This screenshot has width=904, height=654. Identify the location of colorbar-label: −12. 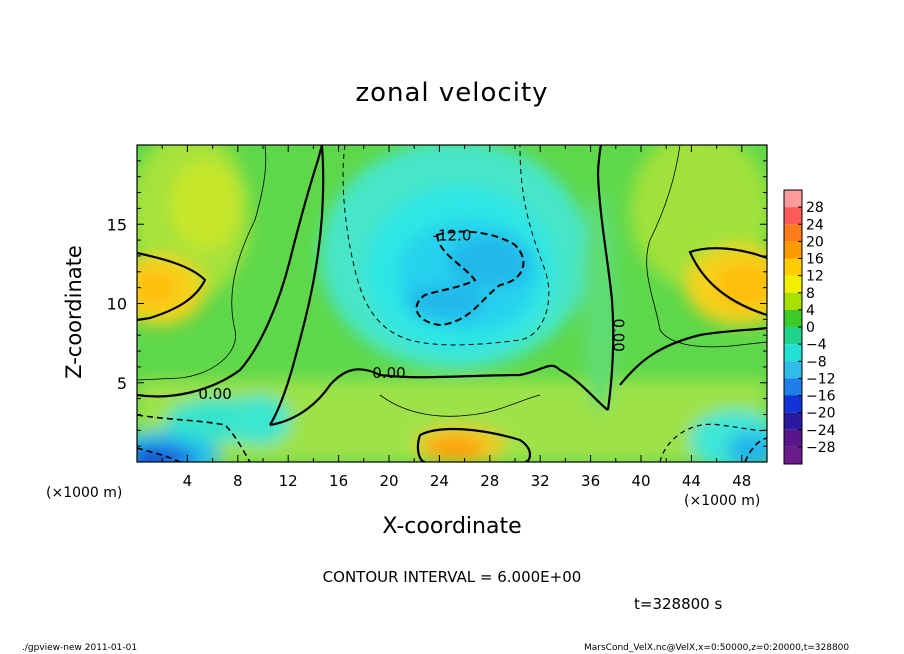
(821, 379).